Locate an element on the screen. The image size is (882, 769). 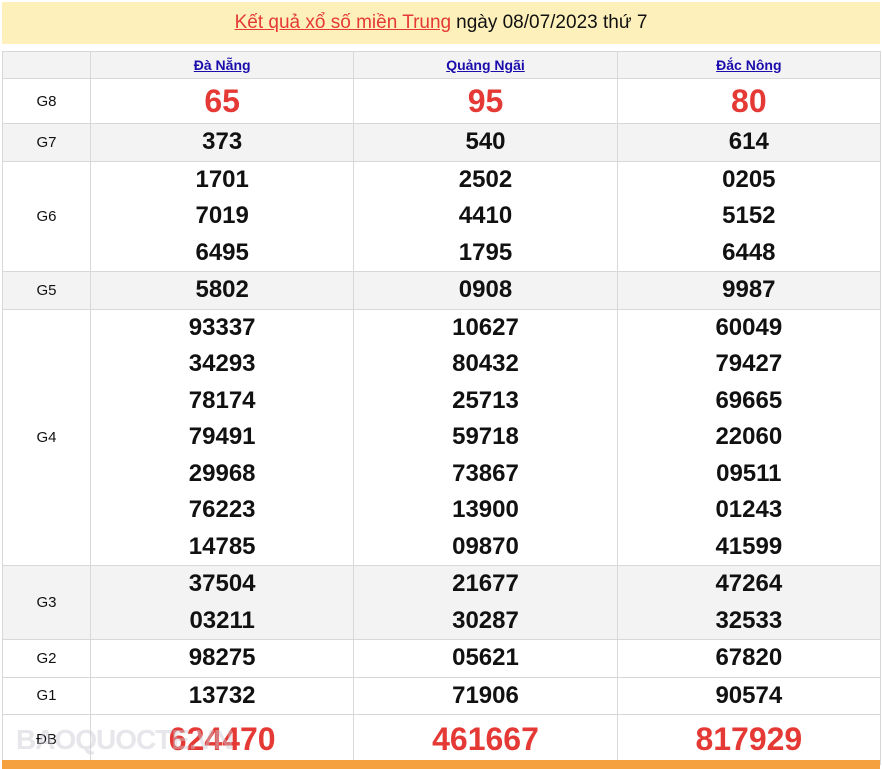
prize-cell: 95 is located at coordinates (485, 101).